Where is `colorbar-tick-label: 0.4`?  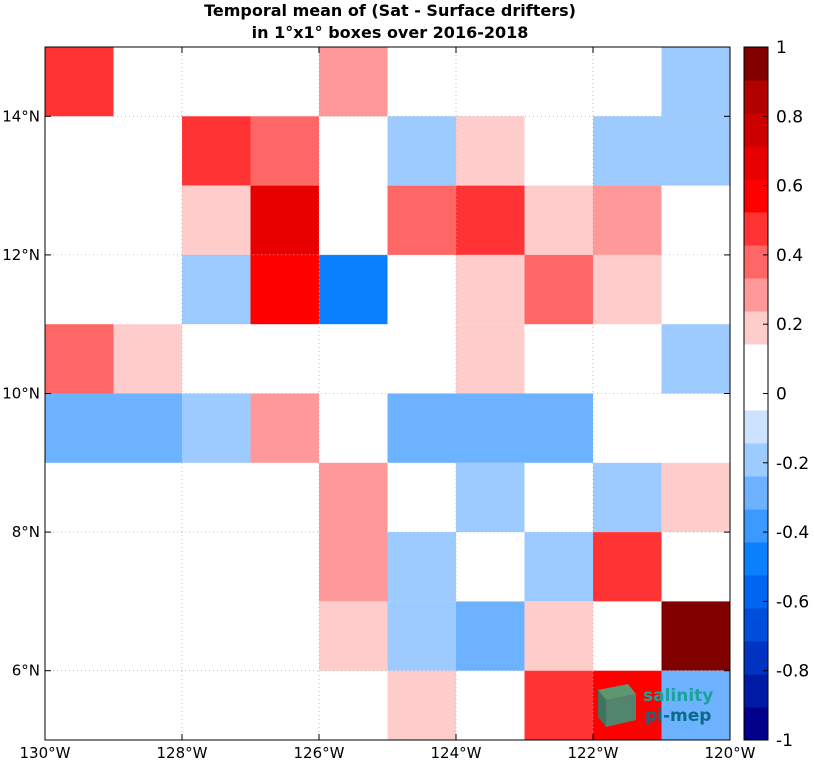
colorbar-tick-label: 0.4 is located at coordinates (789, 256).